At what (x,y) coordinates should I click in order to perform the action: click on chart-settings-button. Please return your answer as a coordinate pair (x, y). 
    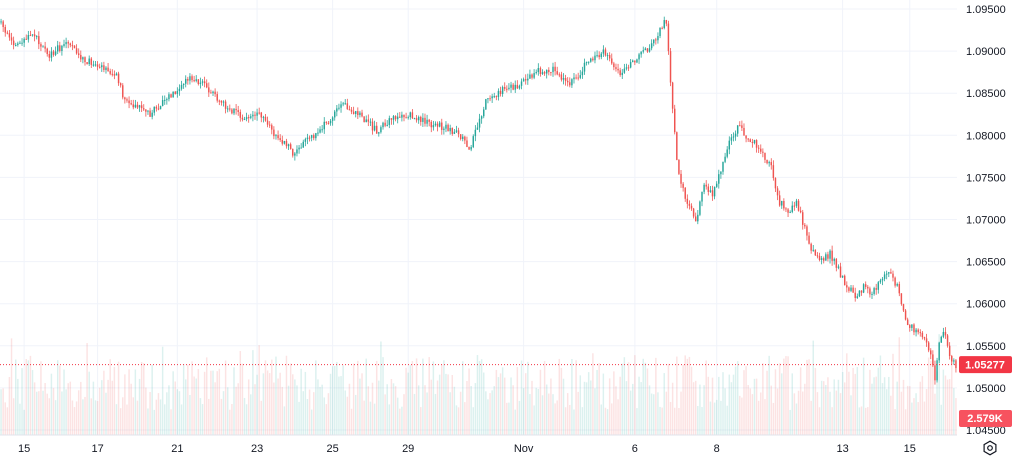
    Looking at the image, I should click on (990, 448).